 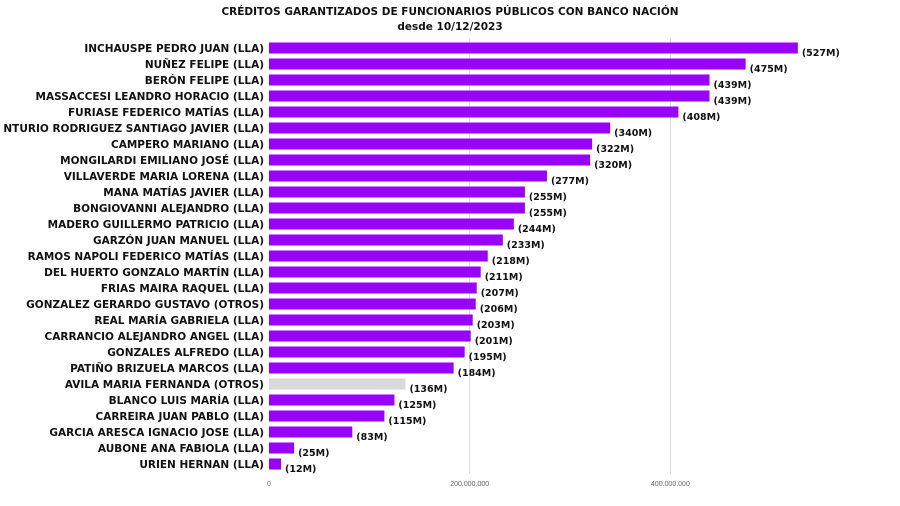 What do you see at coordinates (187, 145) in the screenshot?
I see `category-label: CAMPERO MARIANO (LLA)` at bounding box center [187, 145].